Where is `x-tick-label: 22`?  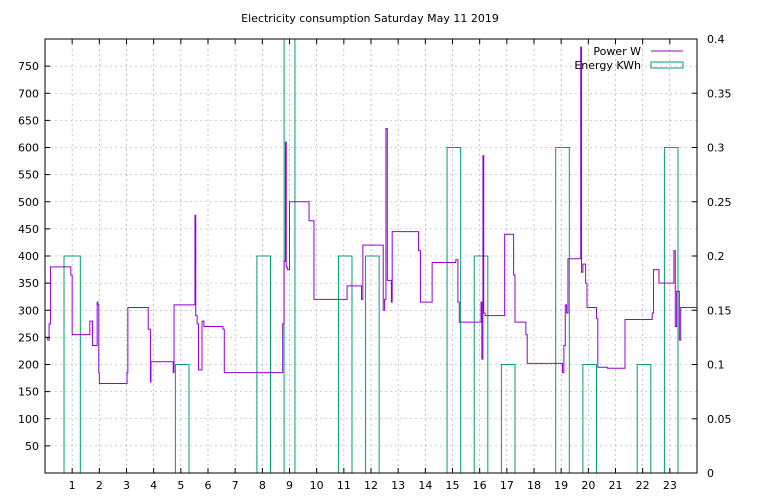
x-tick-label: 22 is located at coordinates (643, 485).